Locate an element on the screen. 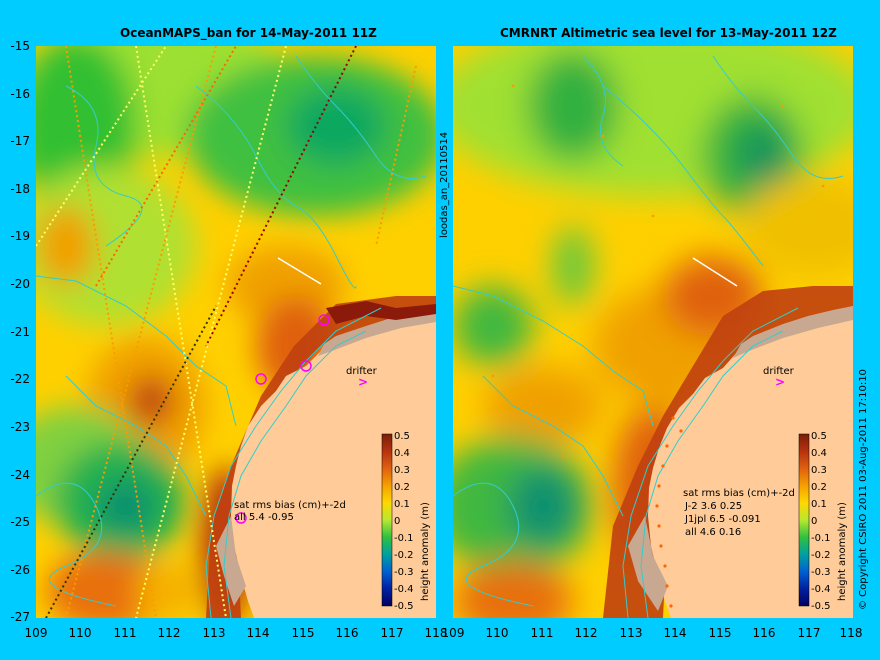 This screenshot has height=660, width=880. stats-all: all 4.6 0.16 is located at coordinates (713, 532).